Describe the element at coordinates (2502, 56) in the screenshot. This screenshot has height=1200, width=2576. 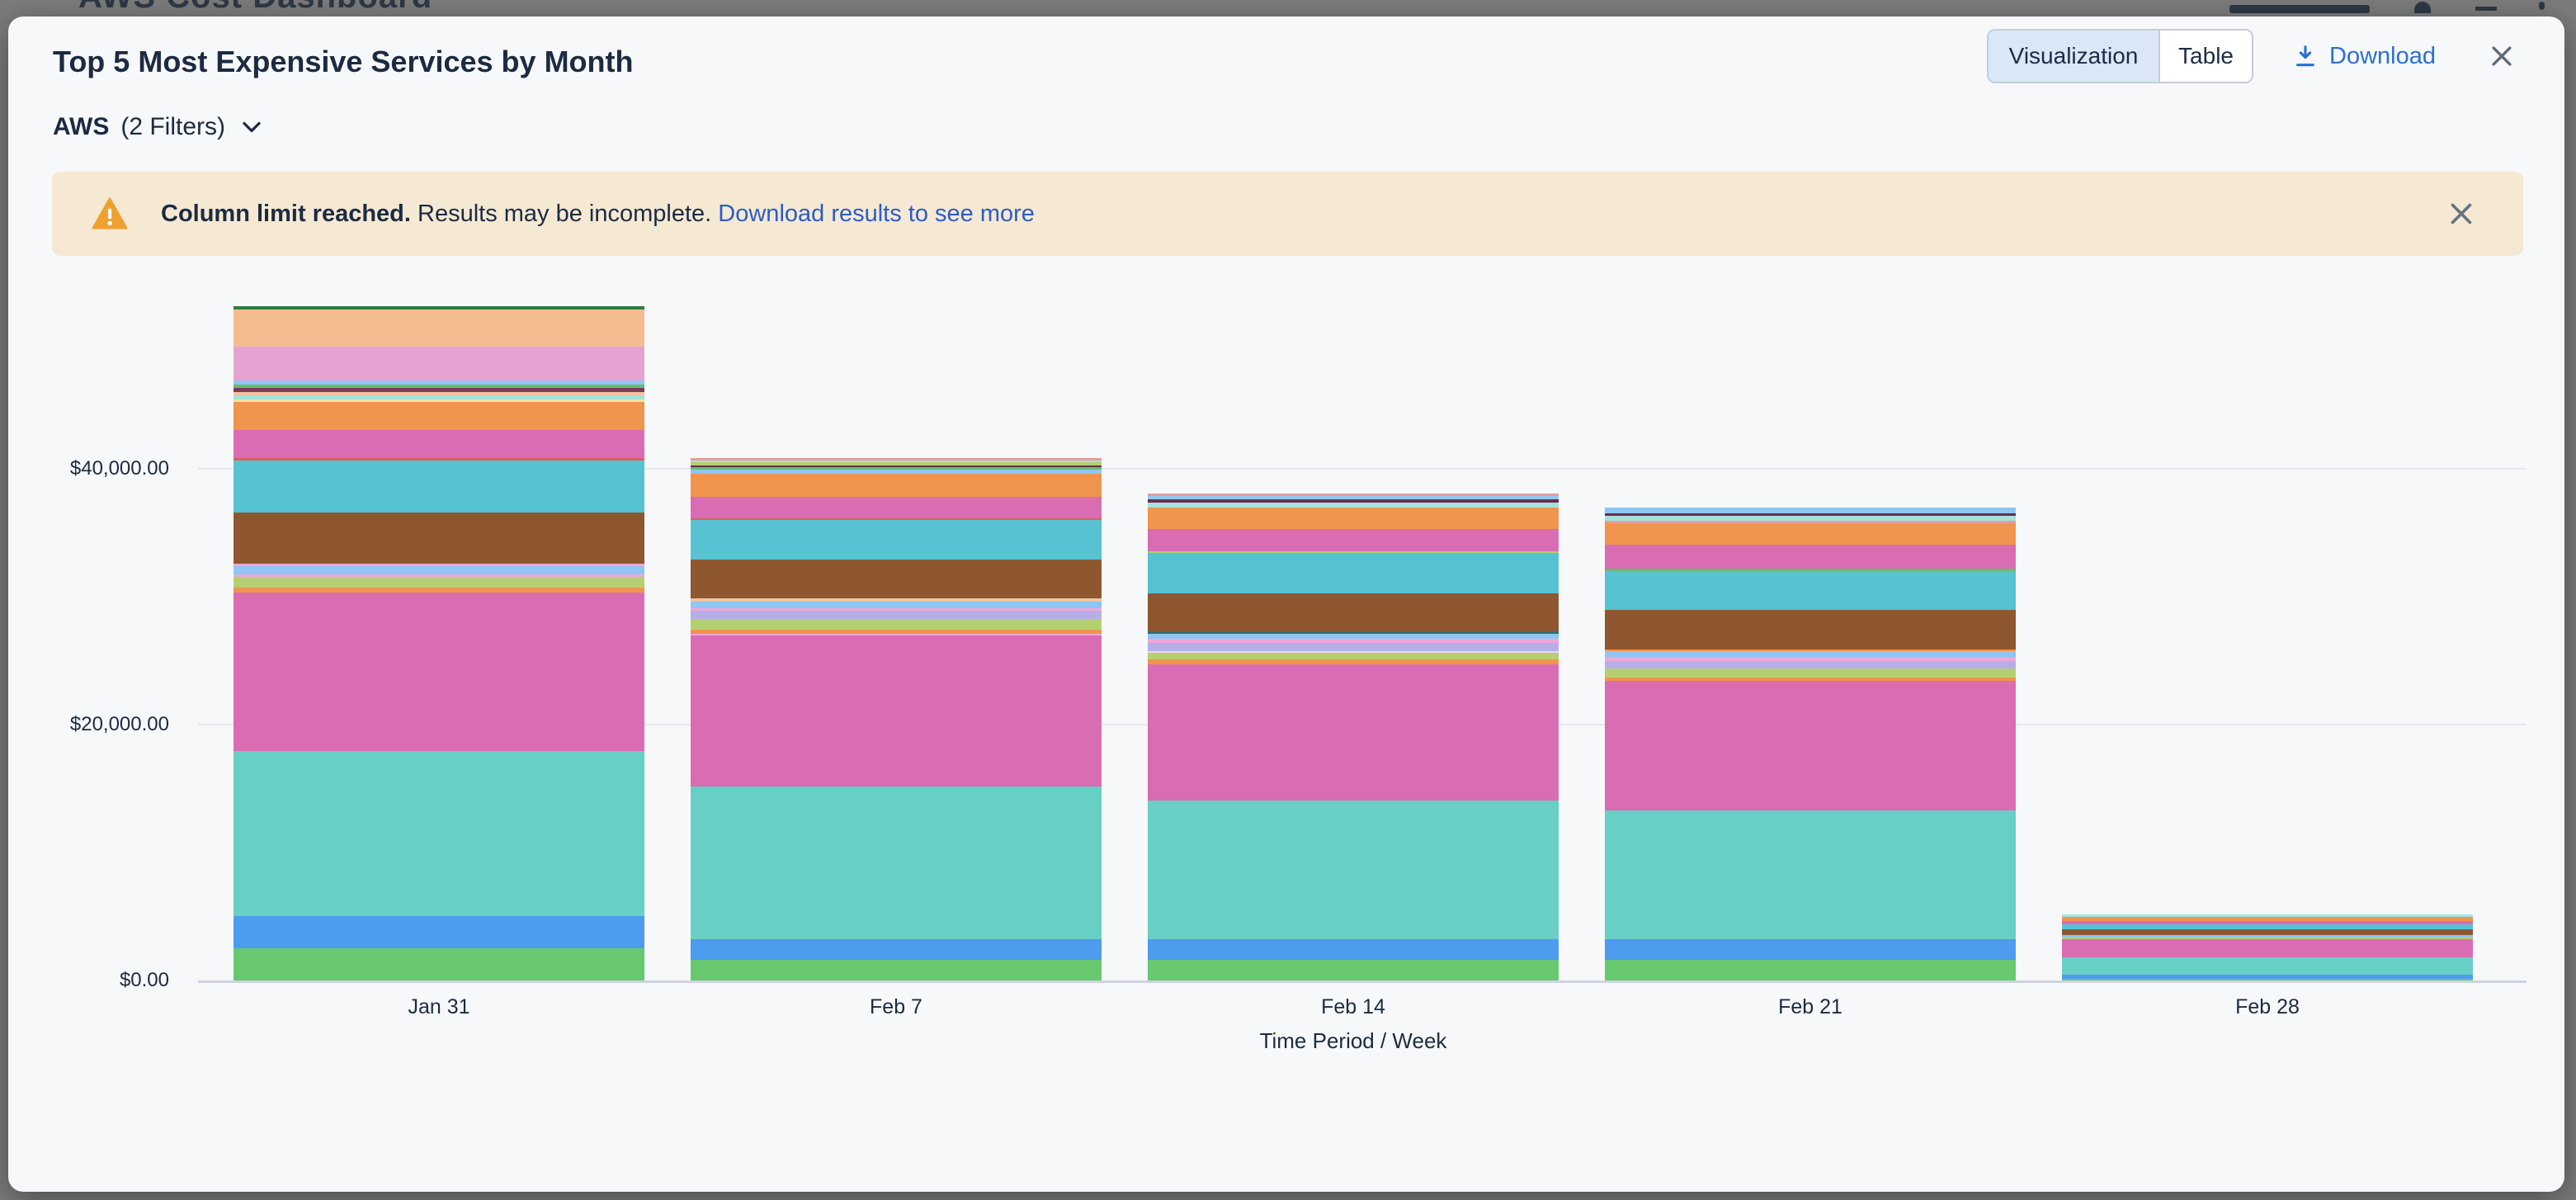
I see `close-button` at that location.